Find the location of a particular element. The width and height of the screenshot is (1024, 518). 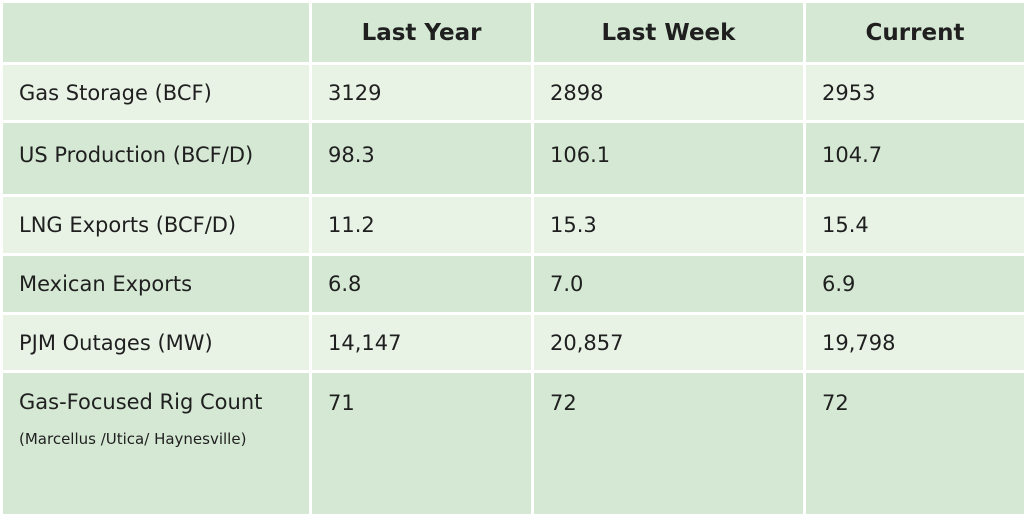

table-row: US Production (BCF/D) 98.3 106.1 104.7 is located at coordinates (512, 158).